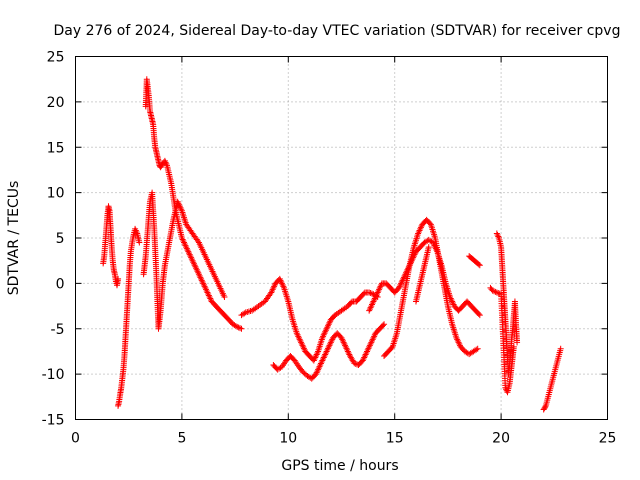 This screenshot has width=640, height=480. Describe the element at coordinates (14, 238) in the screenshot. I see `y-axis-title: SDTVAR / TECUs` at that location.